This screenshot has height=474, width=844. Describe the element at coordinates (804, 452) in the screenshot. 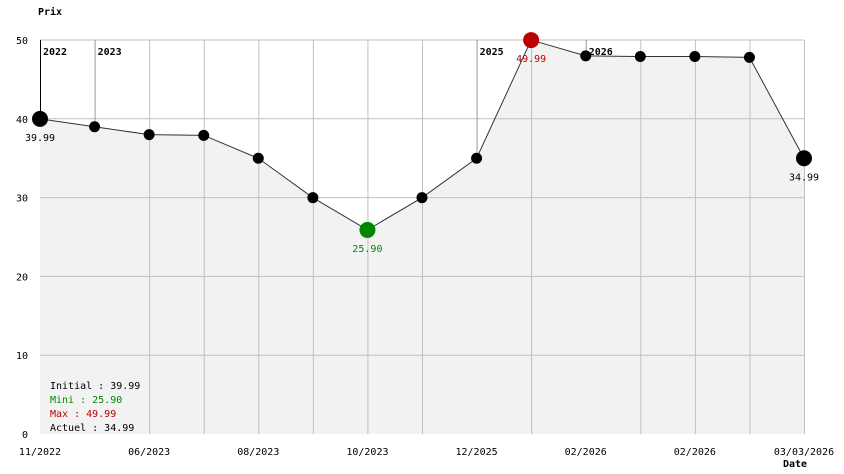

I see `x-tick-label: 03/03/2026` at that location.